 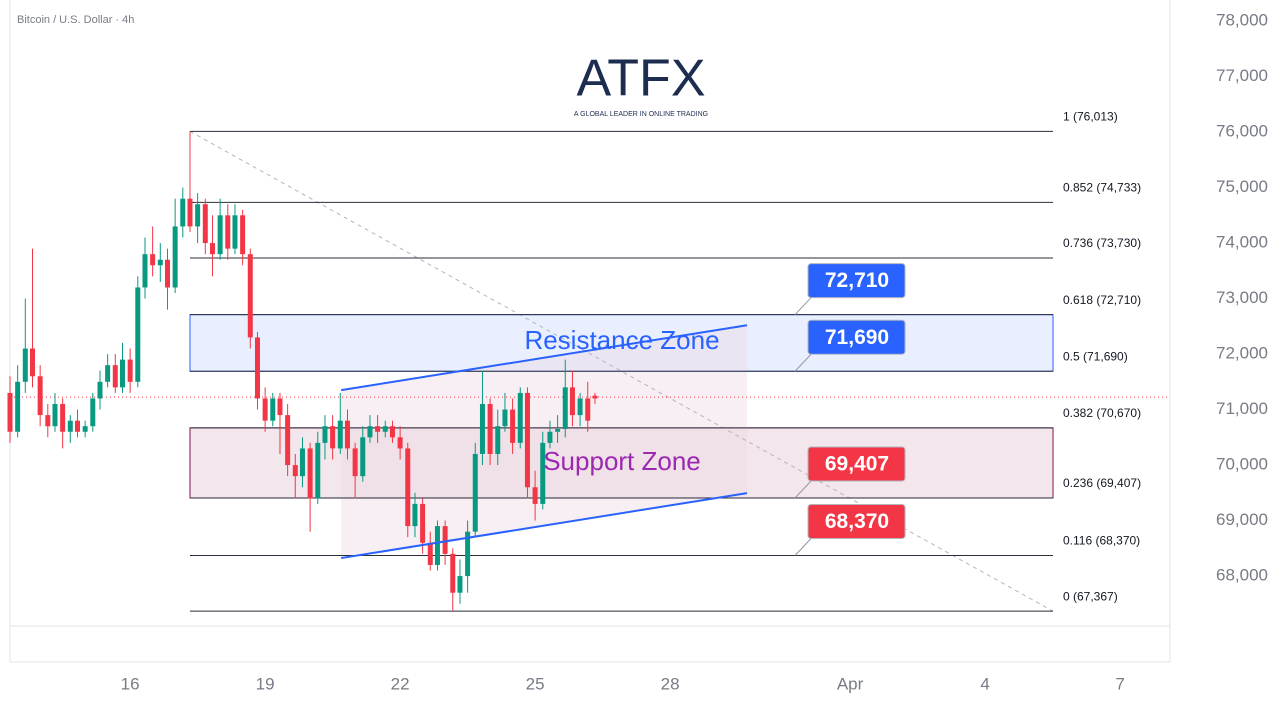 I want to click on y-tick-label: 73,000, so click(x=1242, y=297).